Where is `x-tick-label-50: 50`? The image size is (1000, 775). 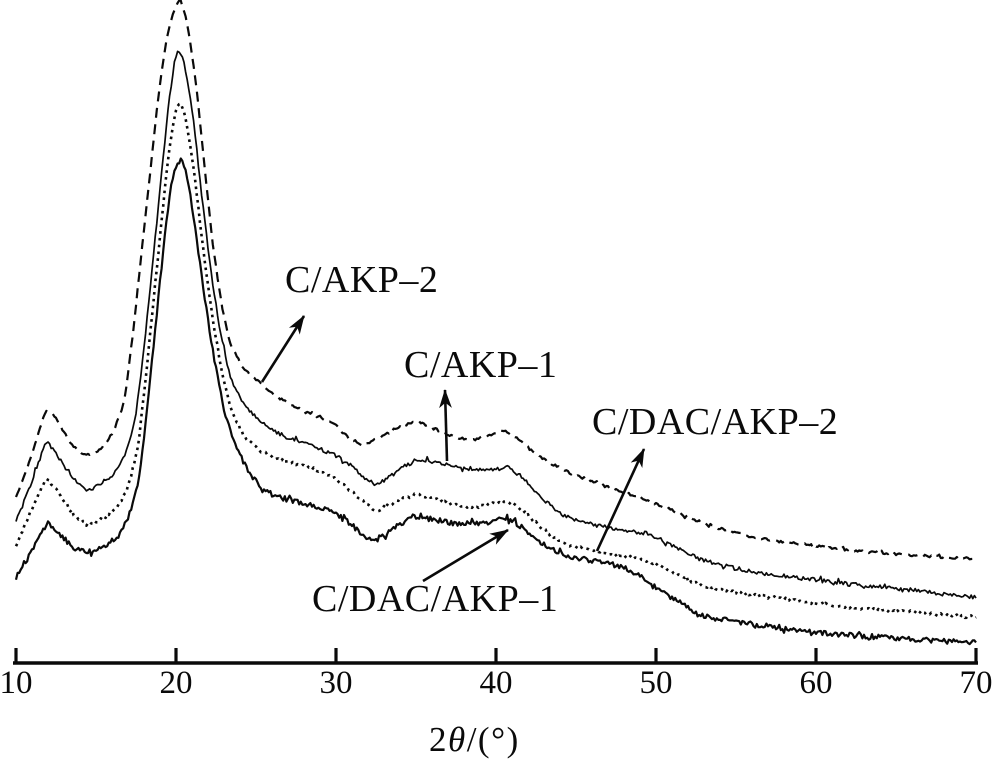
x-tick-label-50: 50 is located at coordinates (656, 683).